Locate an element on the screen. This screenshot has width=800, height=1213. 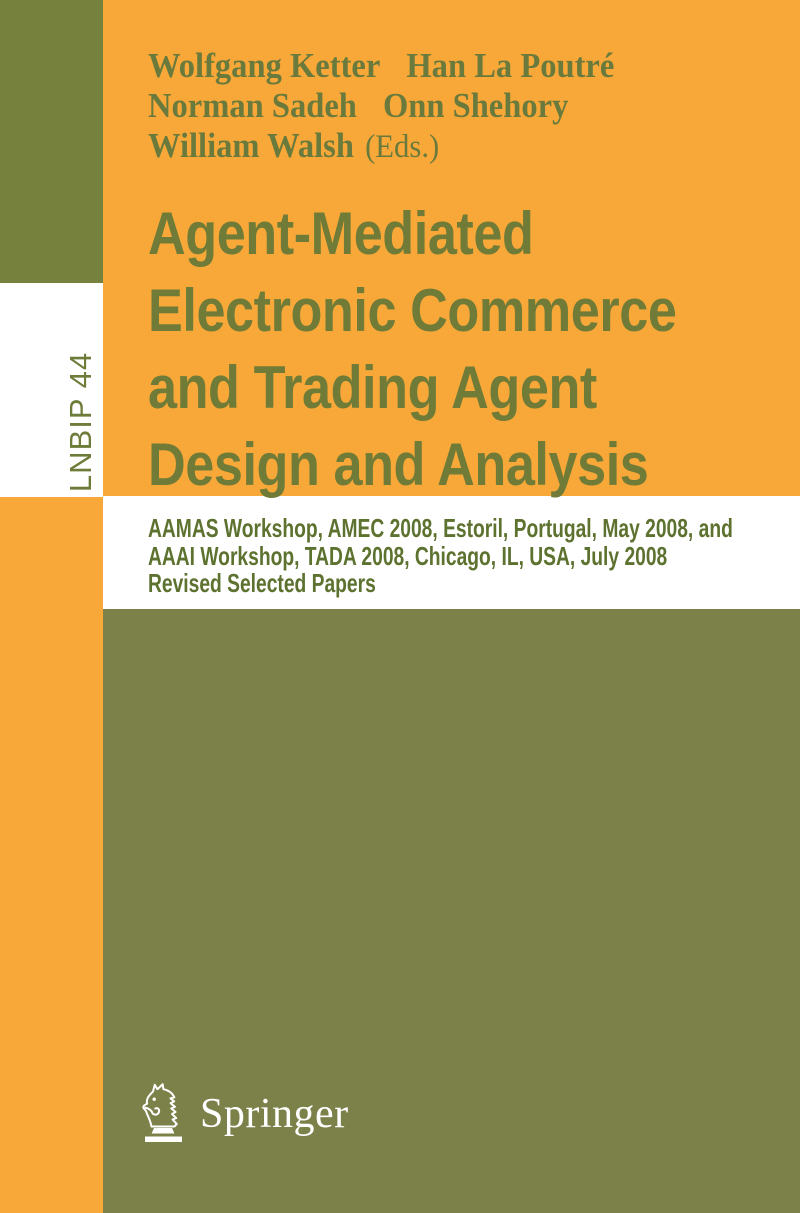
editors-row: Norman Sadeh Onn Shehory is located at coordinates (381, 106).